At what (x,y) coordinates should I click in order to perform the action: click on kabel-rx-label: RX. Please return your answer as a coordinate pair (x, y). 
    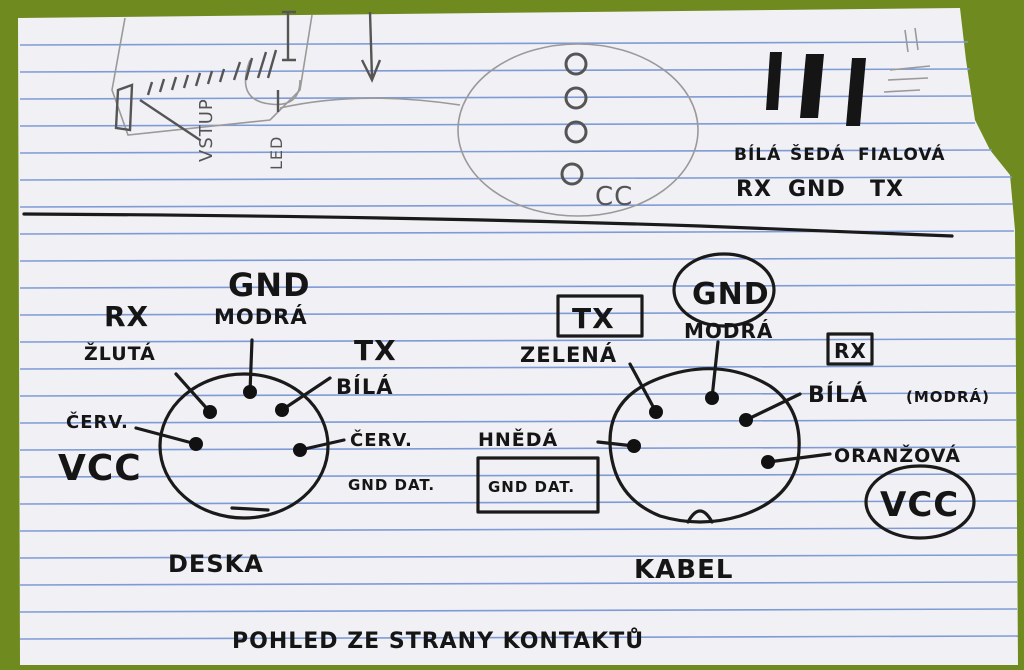
    Looking at the image, I should click on (850, 351).